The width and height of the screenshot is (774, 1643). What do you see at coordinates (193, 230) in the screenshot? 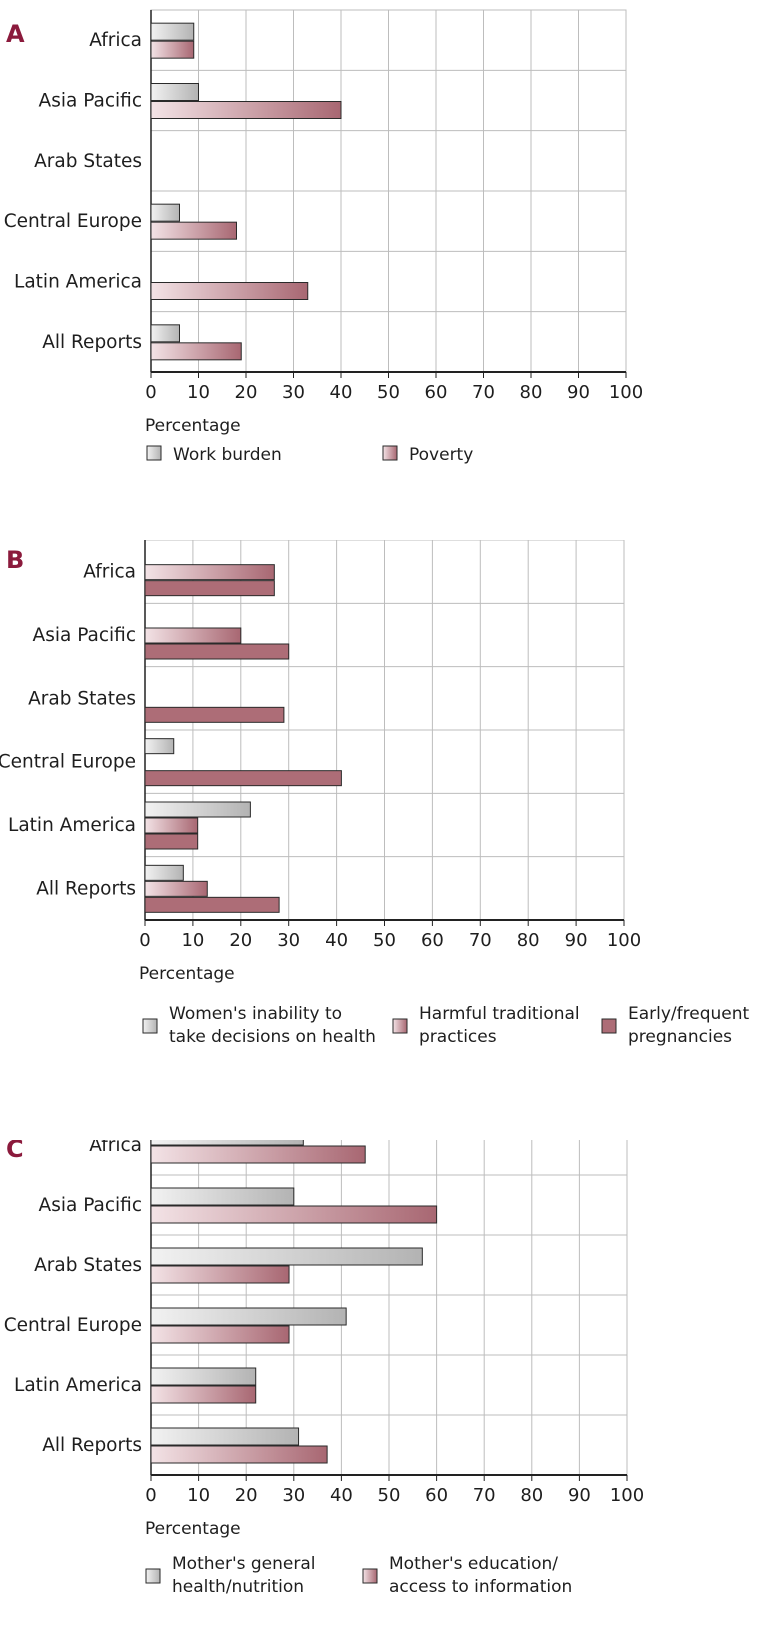
I see `bar-central-europe-poverty` at bounding box center [193, 230].